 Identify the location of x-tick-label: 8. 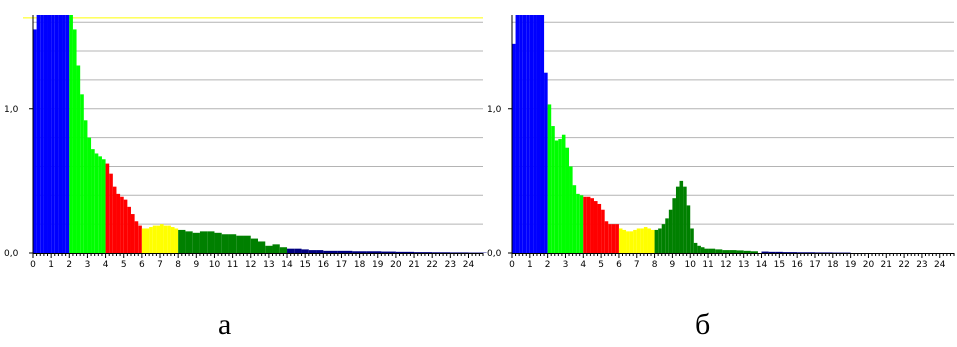
(655, 265).